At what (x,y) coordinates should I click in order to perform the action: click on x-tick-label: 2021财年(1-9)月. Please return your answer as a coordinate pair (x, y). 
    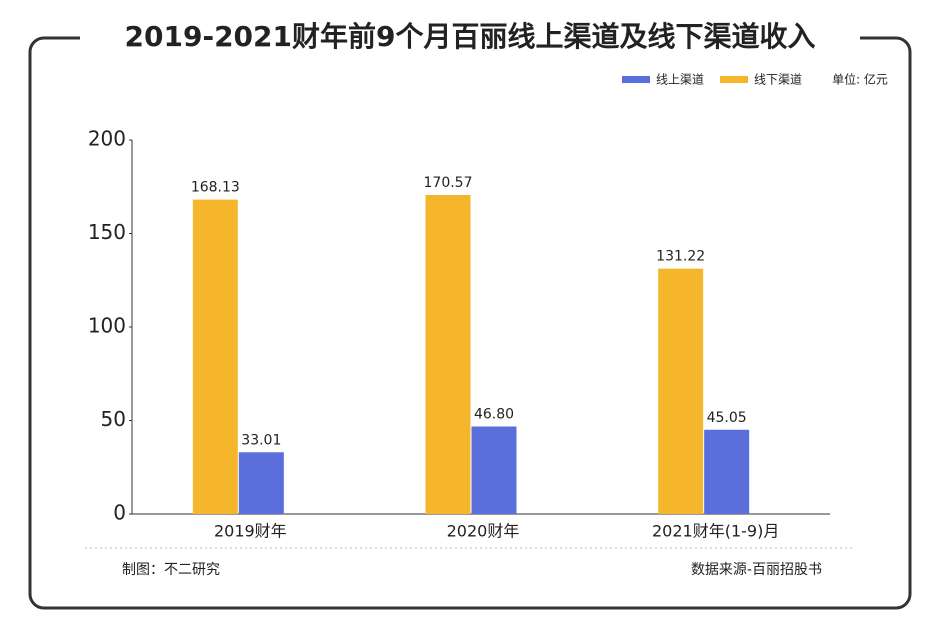
    Looking at the image, I should click on (715, 531).